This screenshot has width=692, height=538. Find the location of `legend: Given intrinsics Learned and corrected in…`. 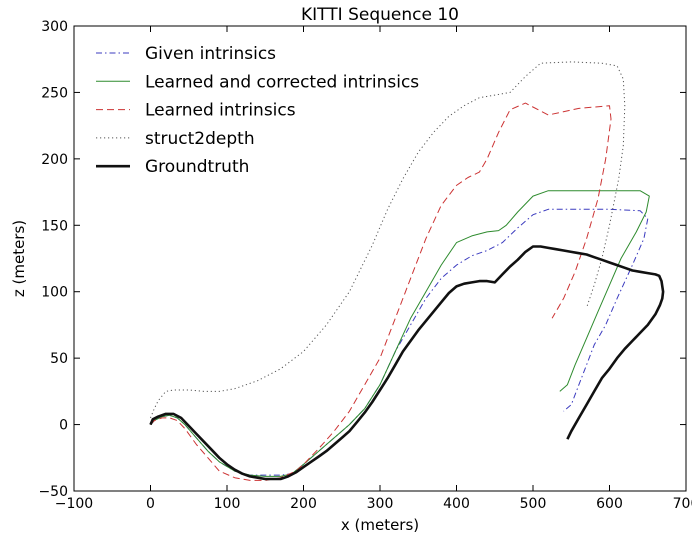

legend: Given intrinsics Learned and corrected in… is located at coordinates (257, 110).